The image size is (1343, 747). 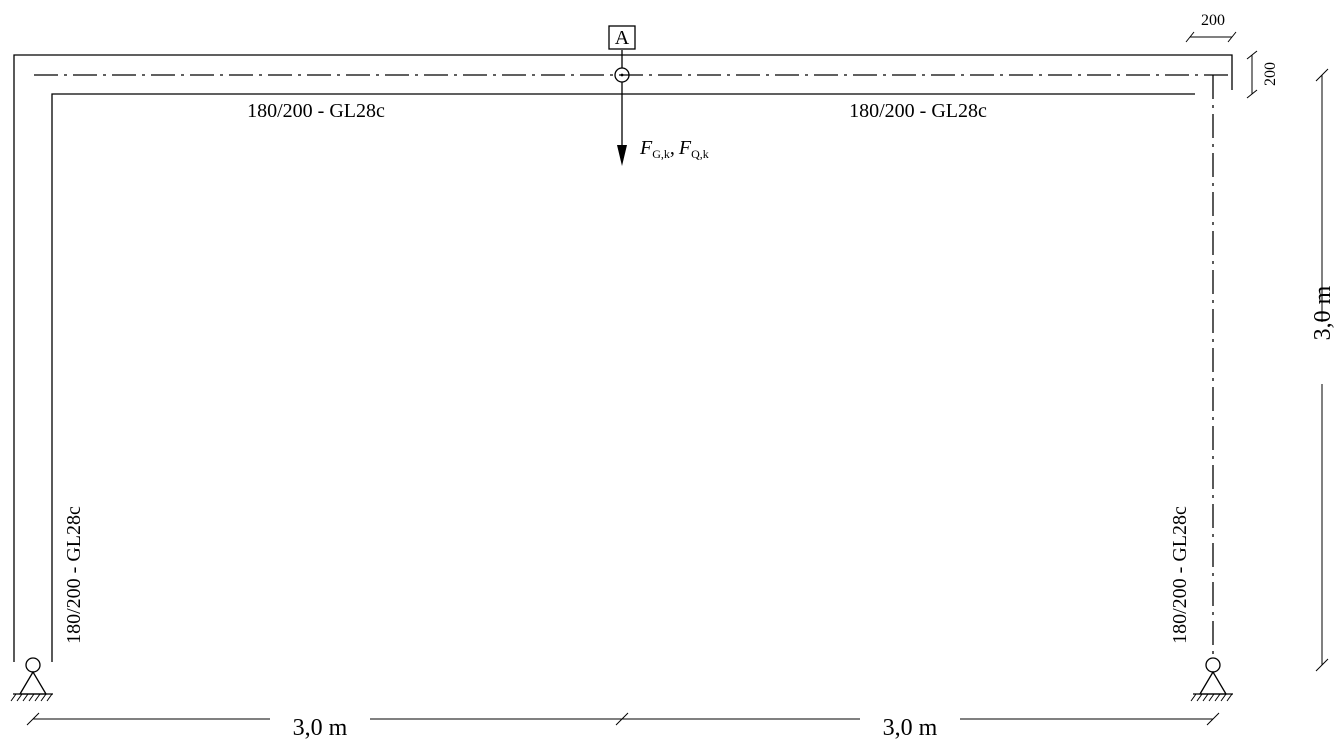 What do you see at coordinates (661, 154) in the screenshot?
I see `load-f1-sub: G,k` at bounding box center [661, 154].